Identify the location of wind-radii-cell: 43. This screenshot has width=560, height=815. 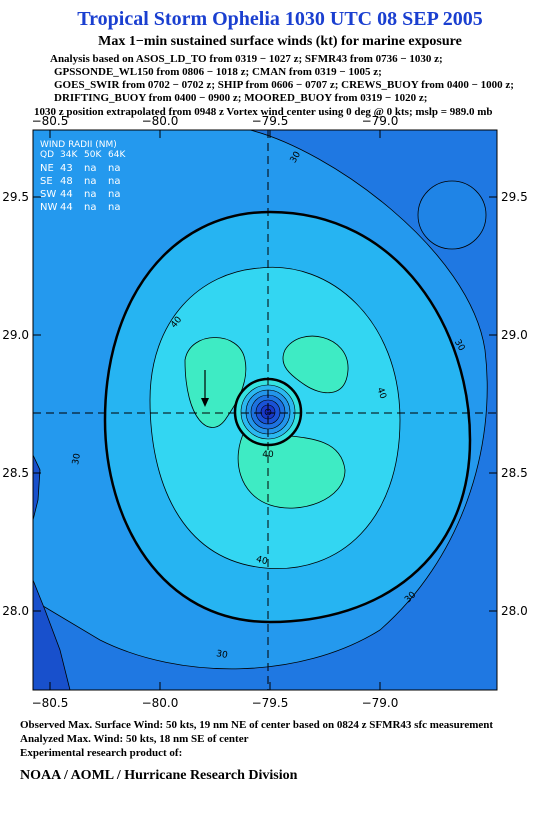
(66, 168).